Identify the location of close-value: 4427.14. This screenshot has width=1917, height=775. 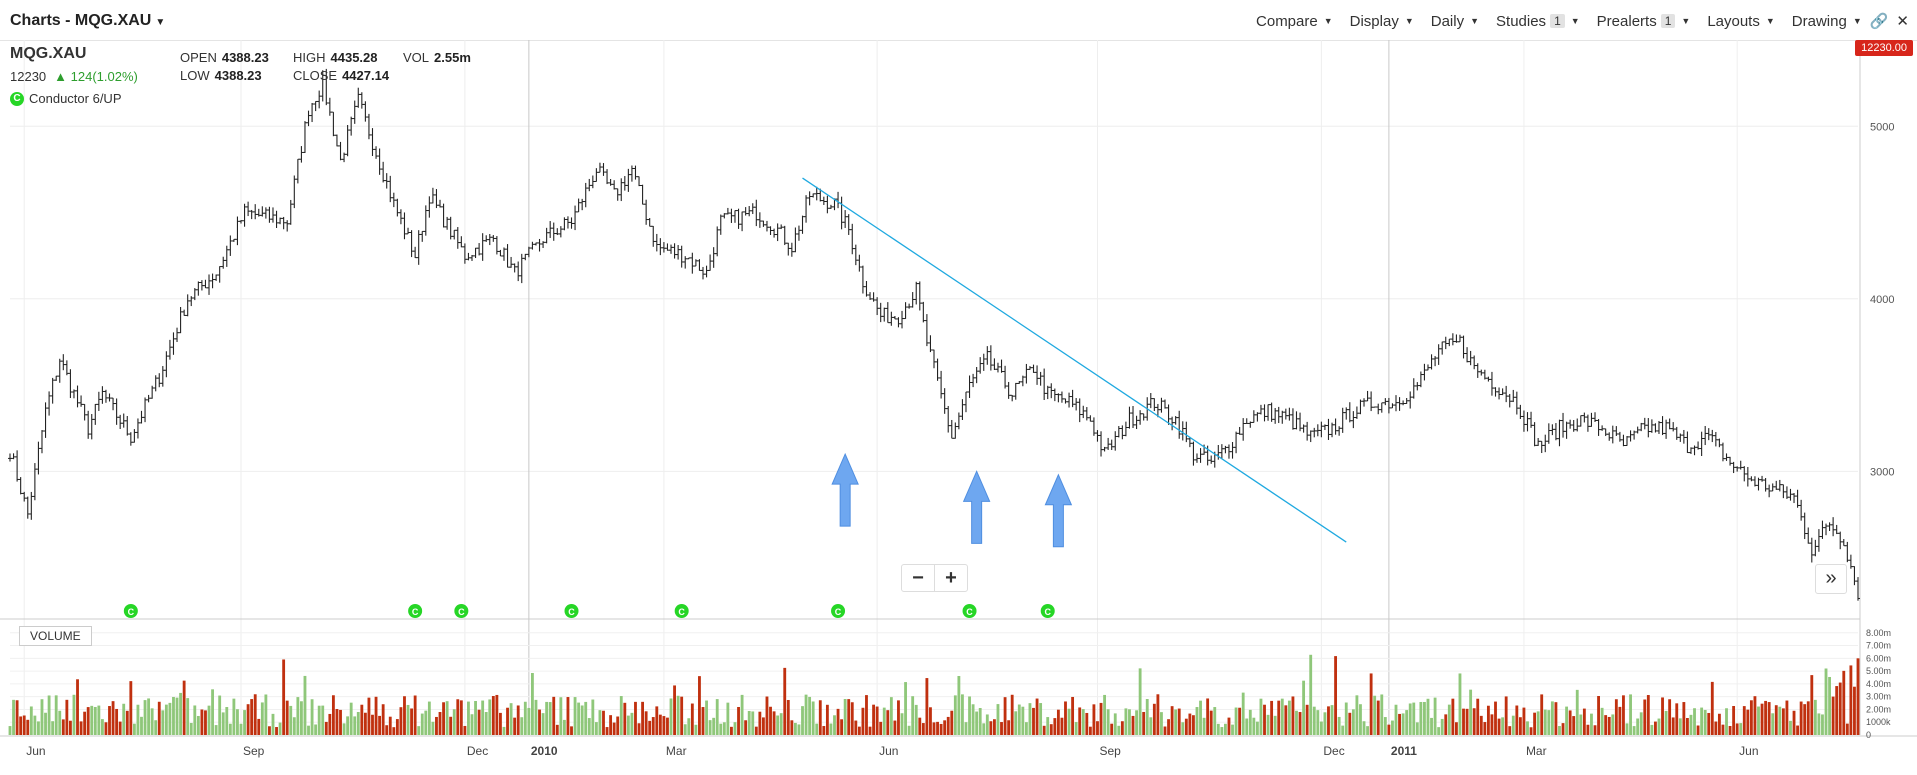
(366, 75).